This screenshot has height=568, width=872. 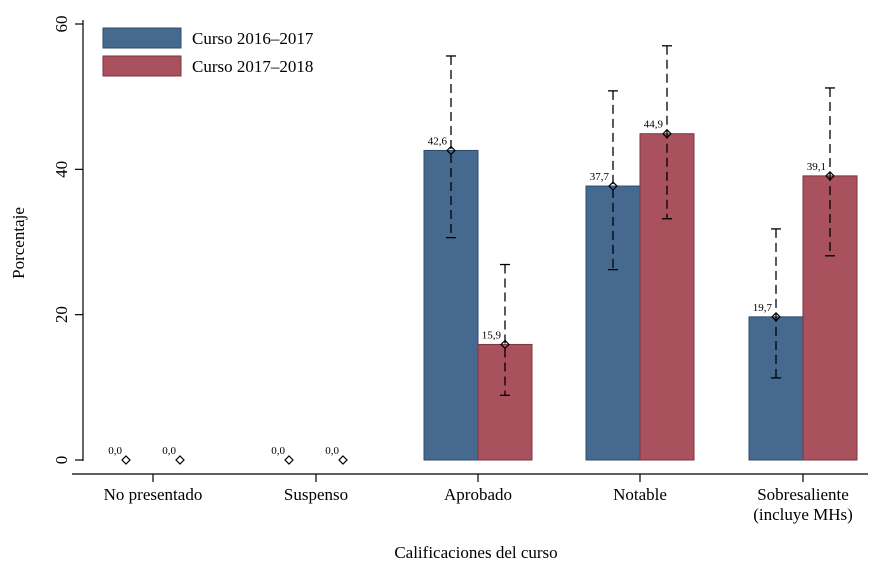 What do you see at coordinates (253, 38) in the screenshot?
I see `legend-label: Curso 2016–2017` at bounding box center [253, 38].